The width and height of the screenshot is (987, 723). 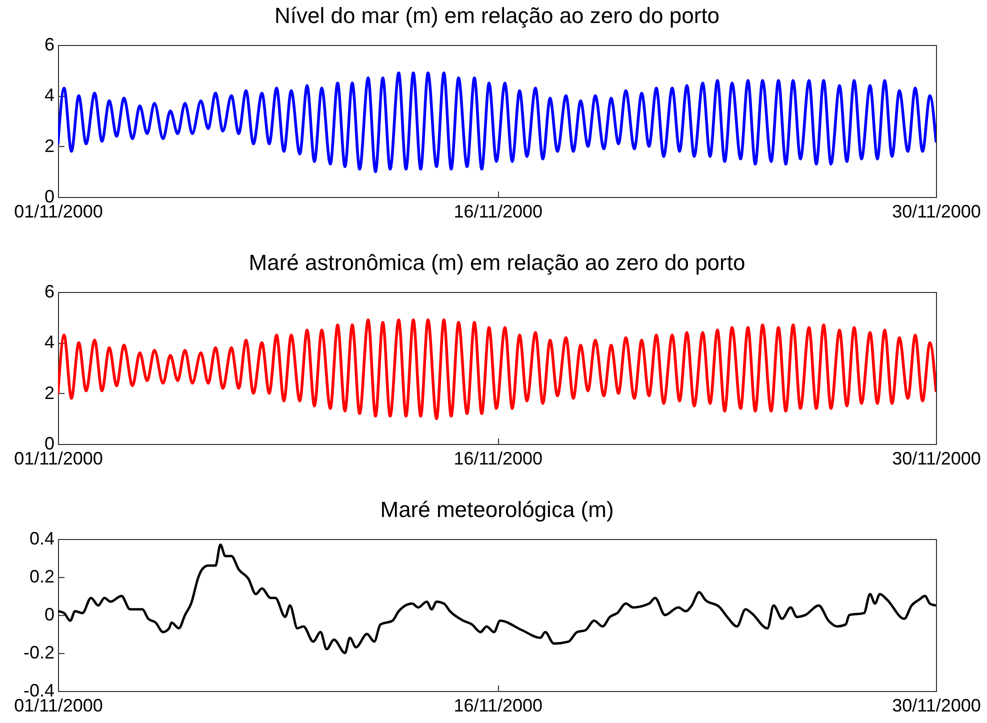 What do you see at coordinates (497, 509) in the screenshot?
I see `chart-title: Maré meteorológica (m)` at bounding box center [497, 509].